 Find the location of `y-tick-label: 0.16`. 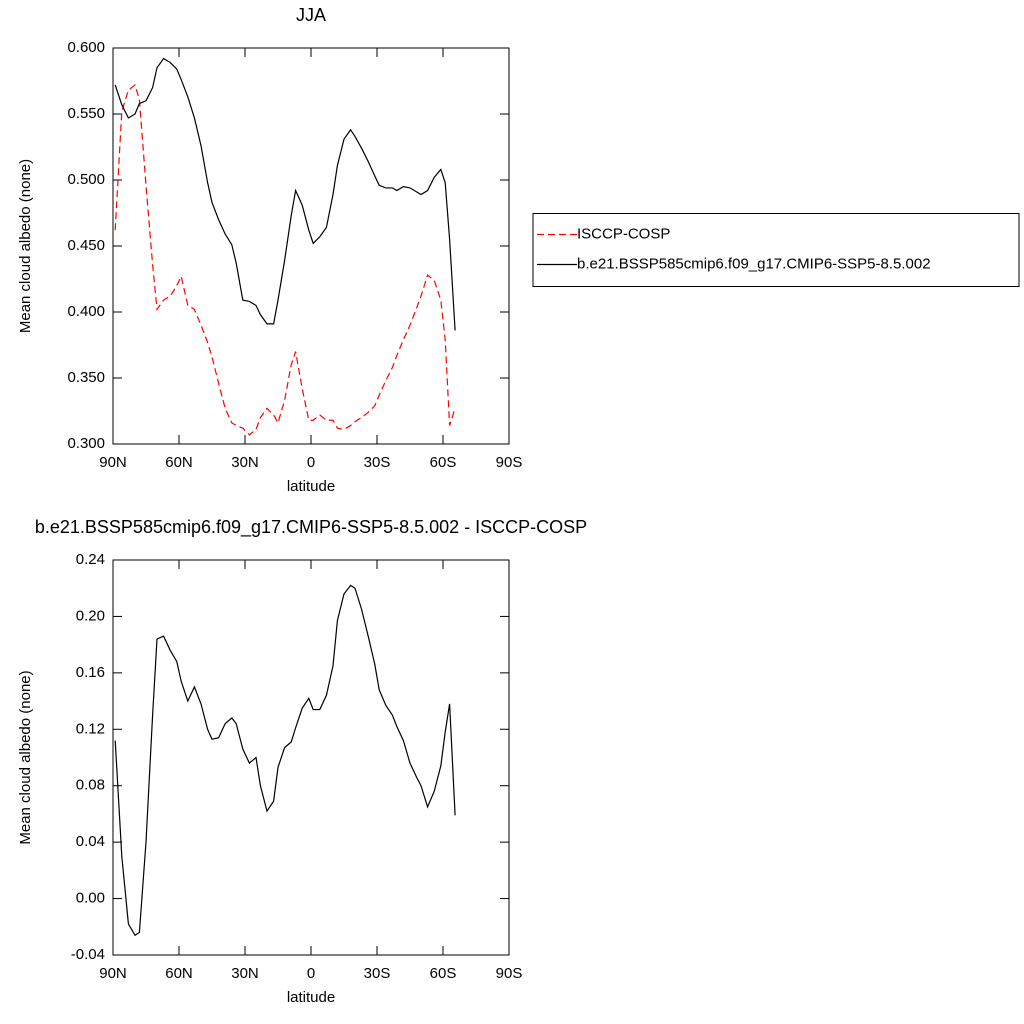

y-tick-label: 0.16 is located at coordinates (90, 672).